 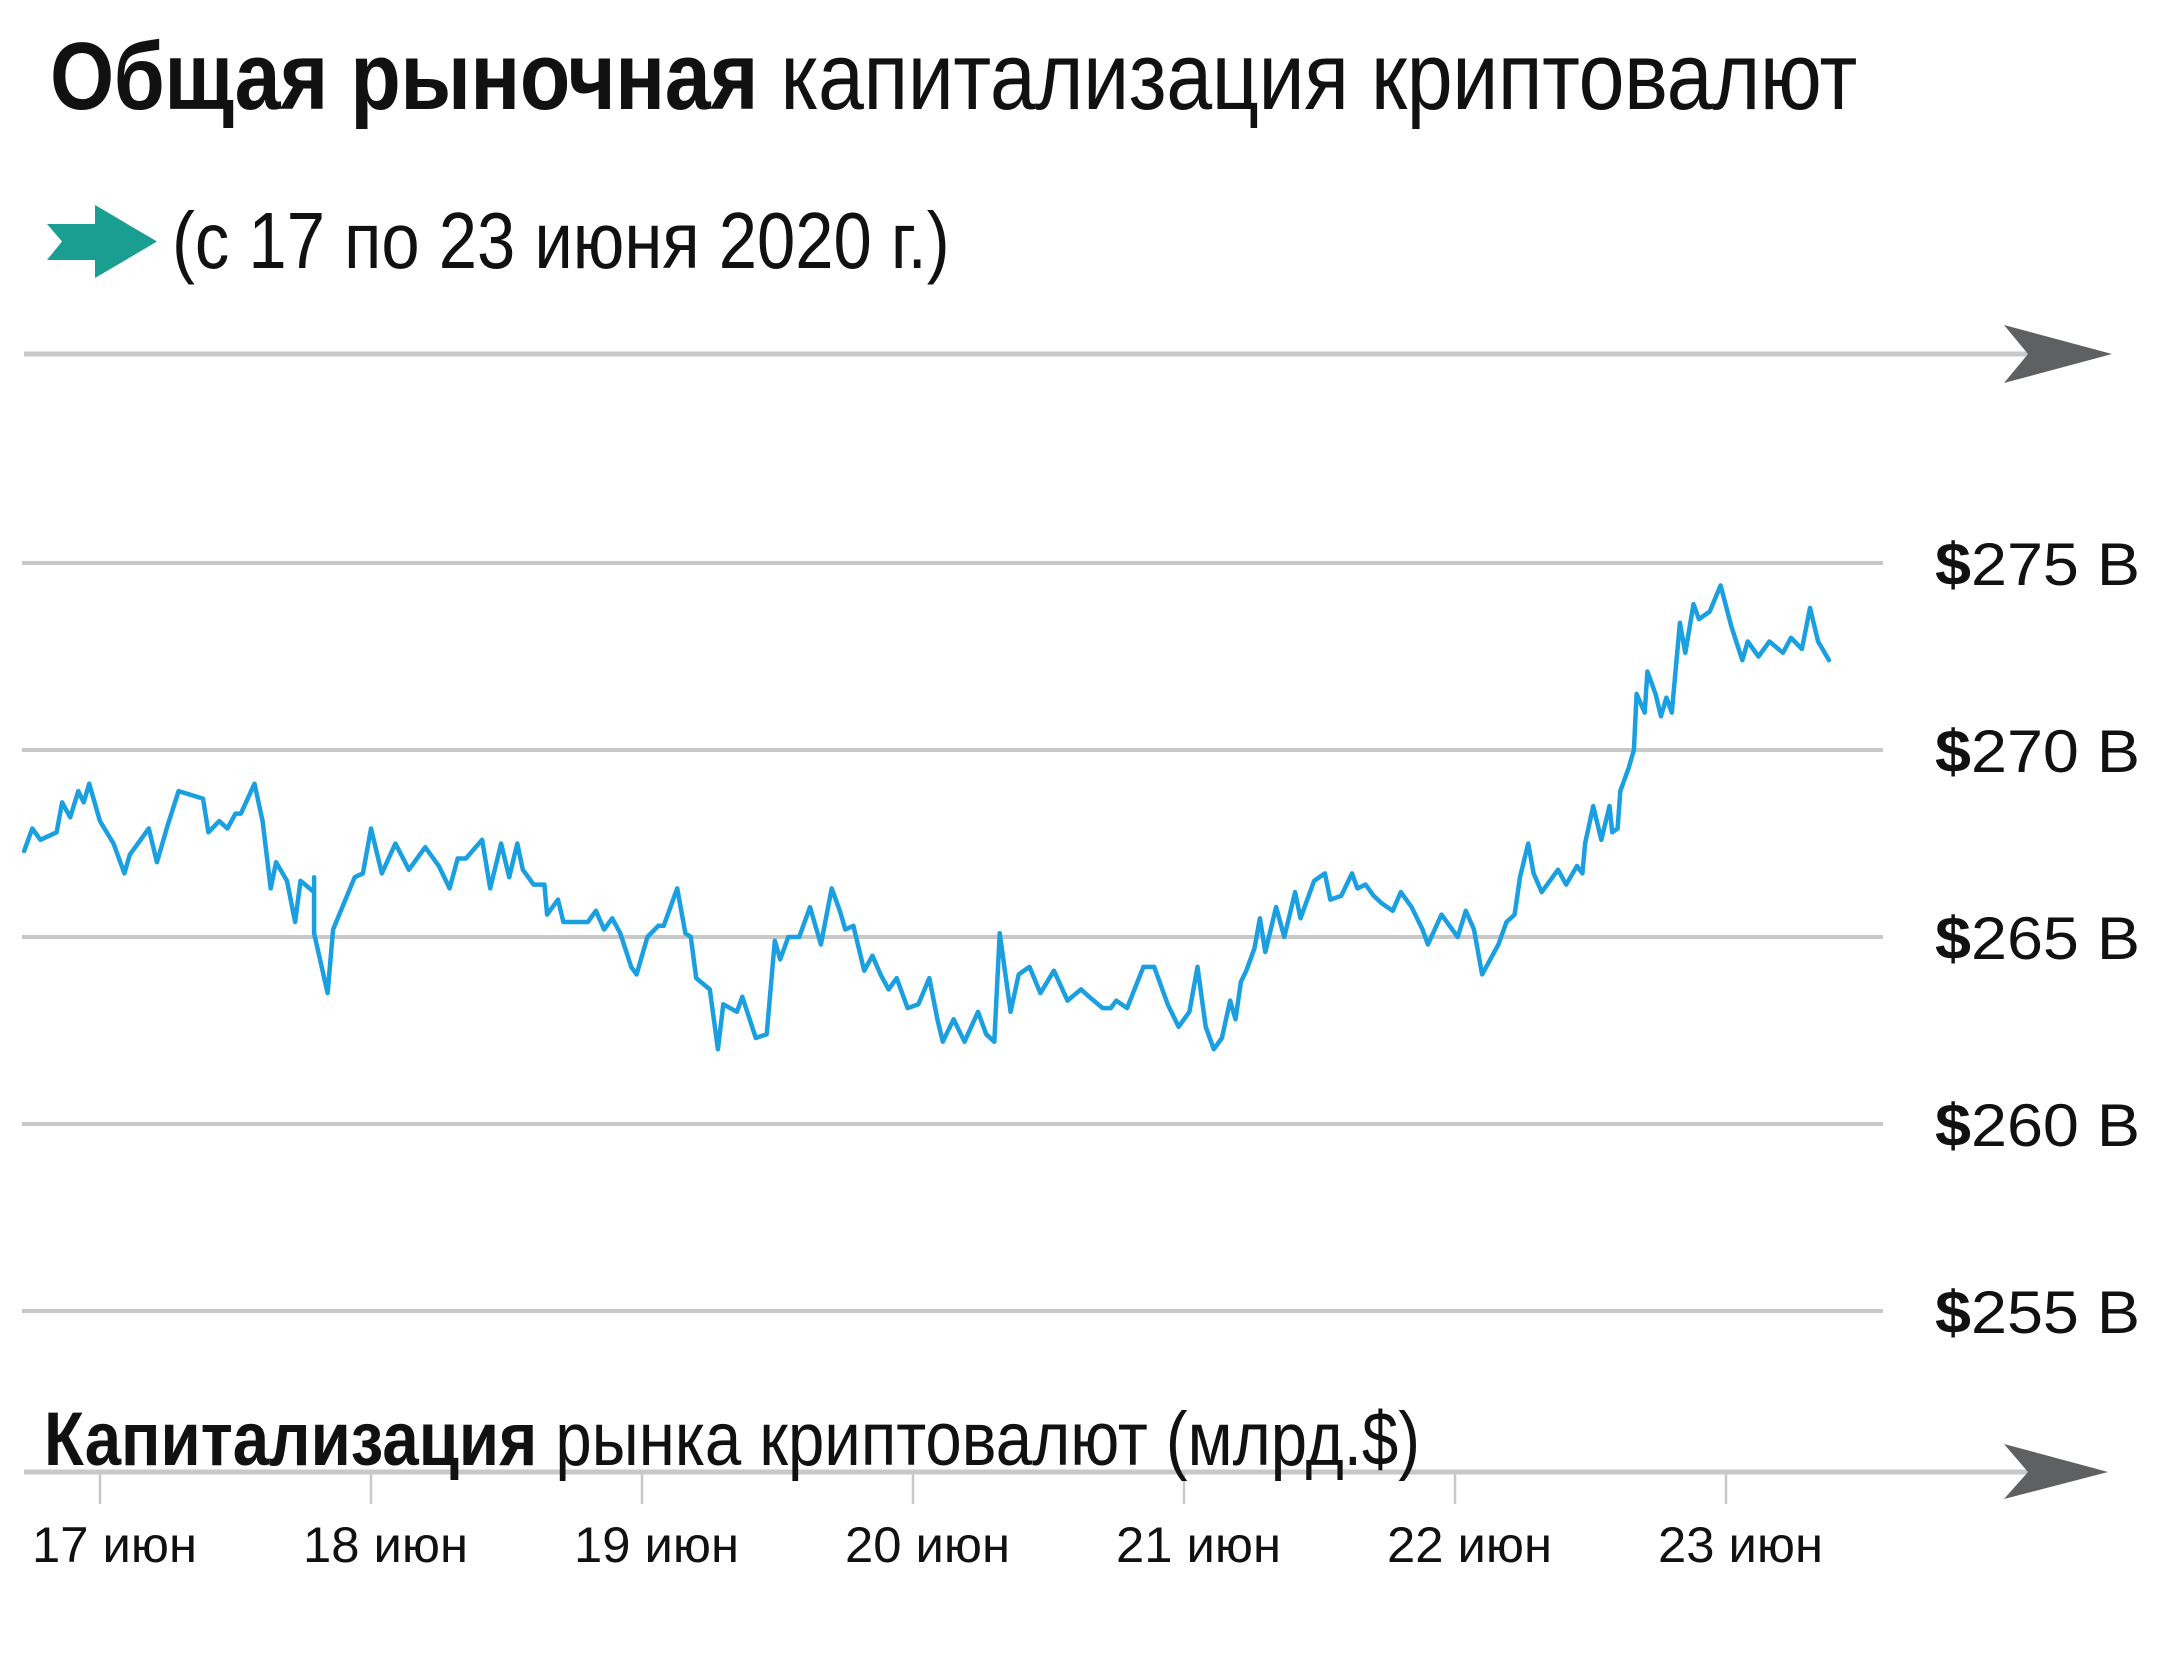 I want to click on y-axis-label: $270 B, so click(x=2037, y=751).